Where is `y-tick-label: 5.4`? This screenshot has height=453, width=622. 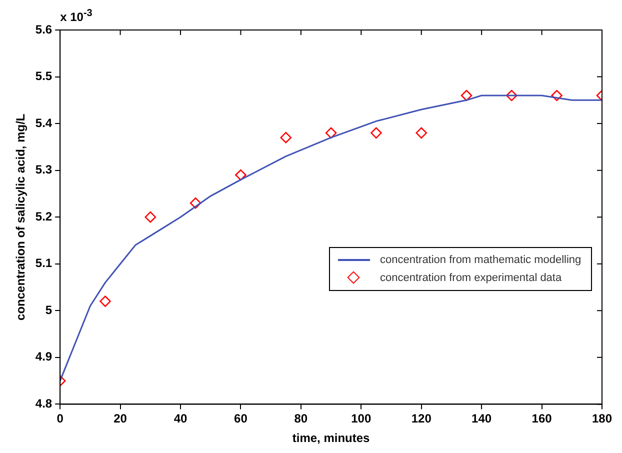
y-tick-label: 5.4 is located at coordinates (43, 123).